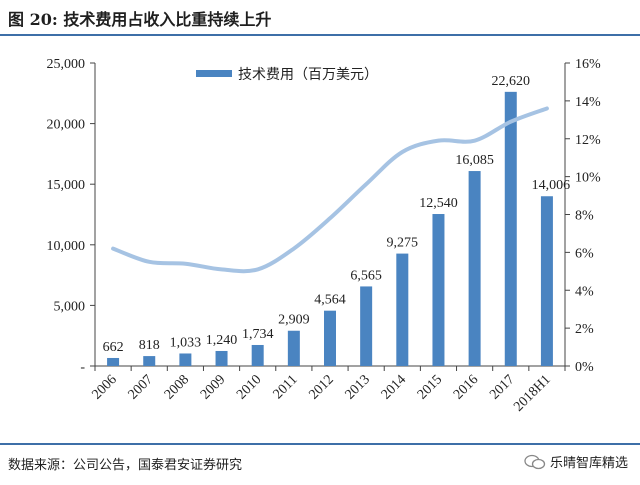 This screenshot has width=640, height=485. What do you see at coordinates (125, 465) in the screenshot?
I see `source-note: 数据来源：公司公告，国泰君安证券研究` at bounding box center [125, 465].